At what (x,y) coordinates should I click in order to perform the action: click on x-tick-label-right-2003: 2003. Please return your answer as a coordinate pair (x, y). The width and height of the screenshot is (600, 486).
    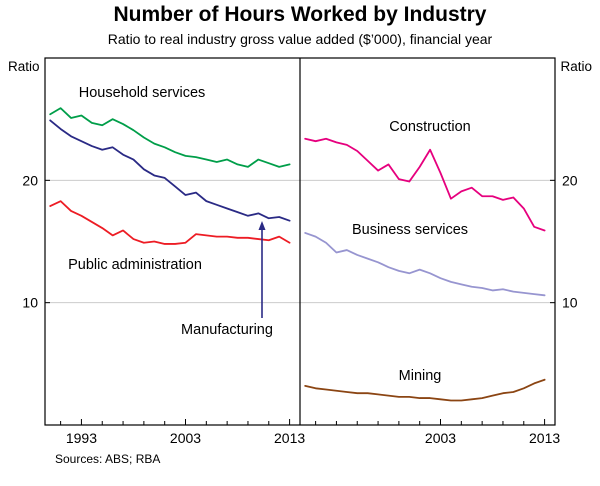
    Looking at the image, I should click on (440, 438).